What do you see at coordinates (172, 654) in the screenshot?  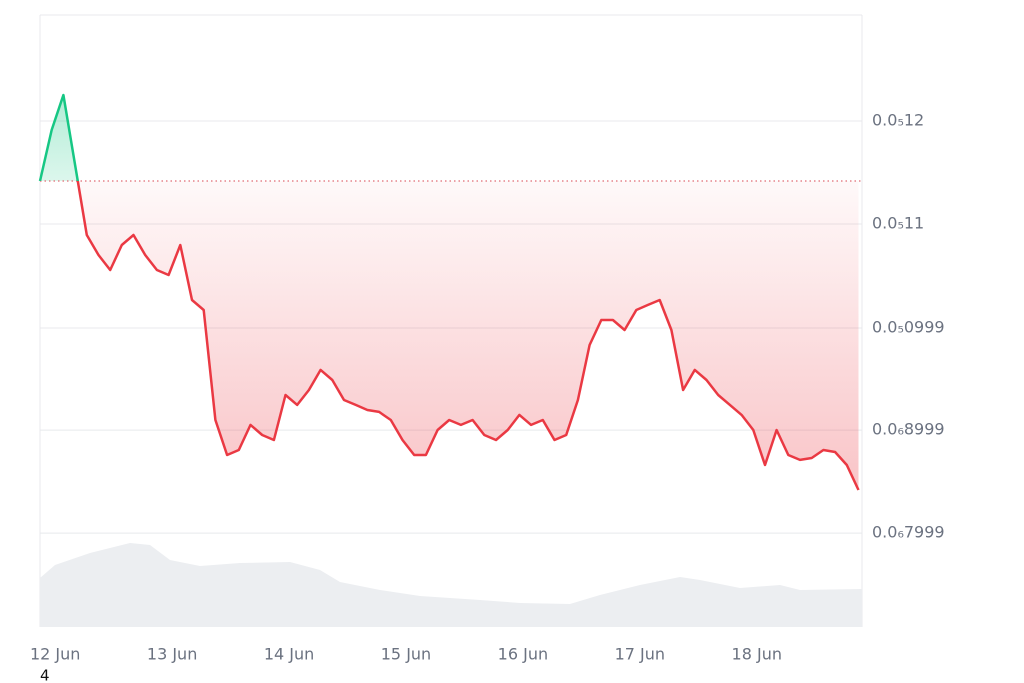 I see `x-tick-label: 13 Jun` at bounding box center [172, 654].